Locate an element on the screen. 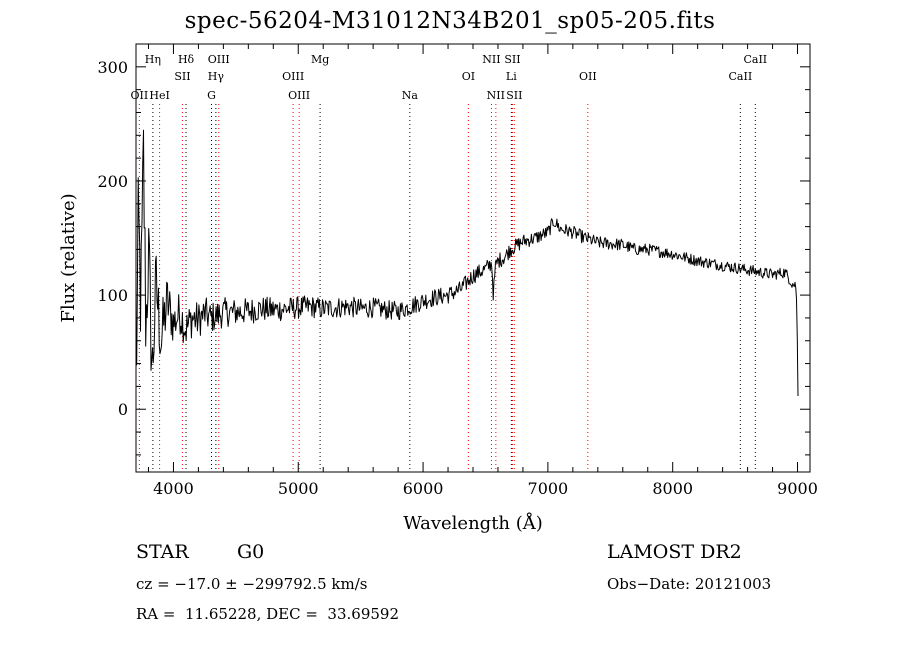 The image size is (900, 650). redshift-cz: cz = −17.0 ± −299792.5 km/s is located at coordinates (252, 584).